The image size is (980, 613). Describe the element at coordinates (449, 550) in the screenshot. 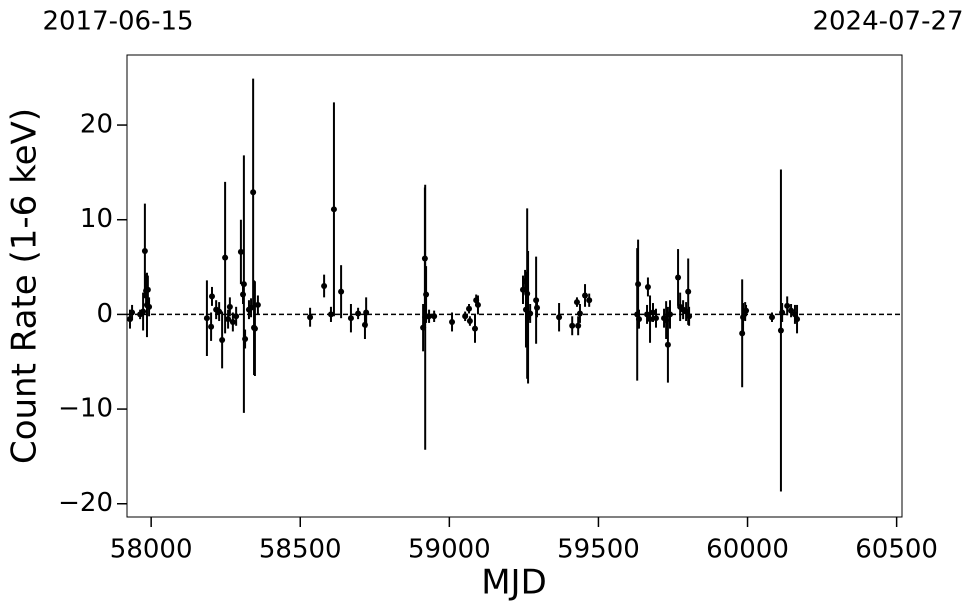

I see `x-tick-label: 59000` at that location.